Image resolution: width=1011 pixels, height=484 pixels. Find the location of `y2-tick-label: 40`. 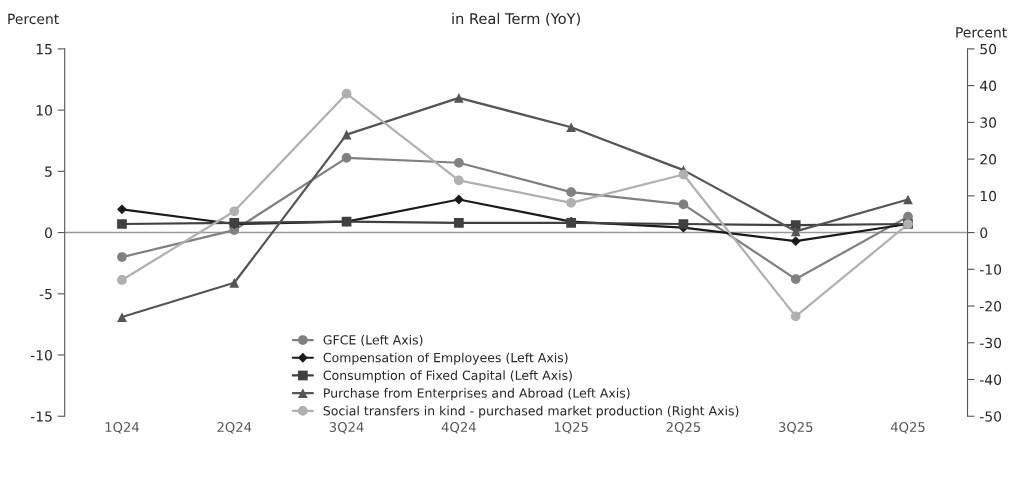

y2-tick-label: 40 is located at coordinates (988, 86).